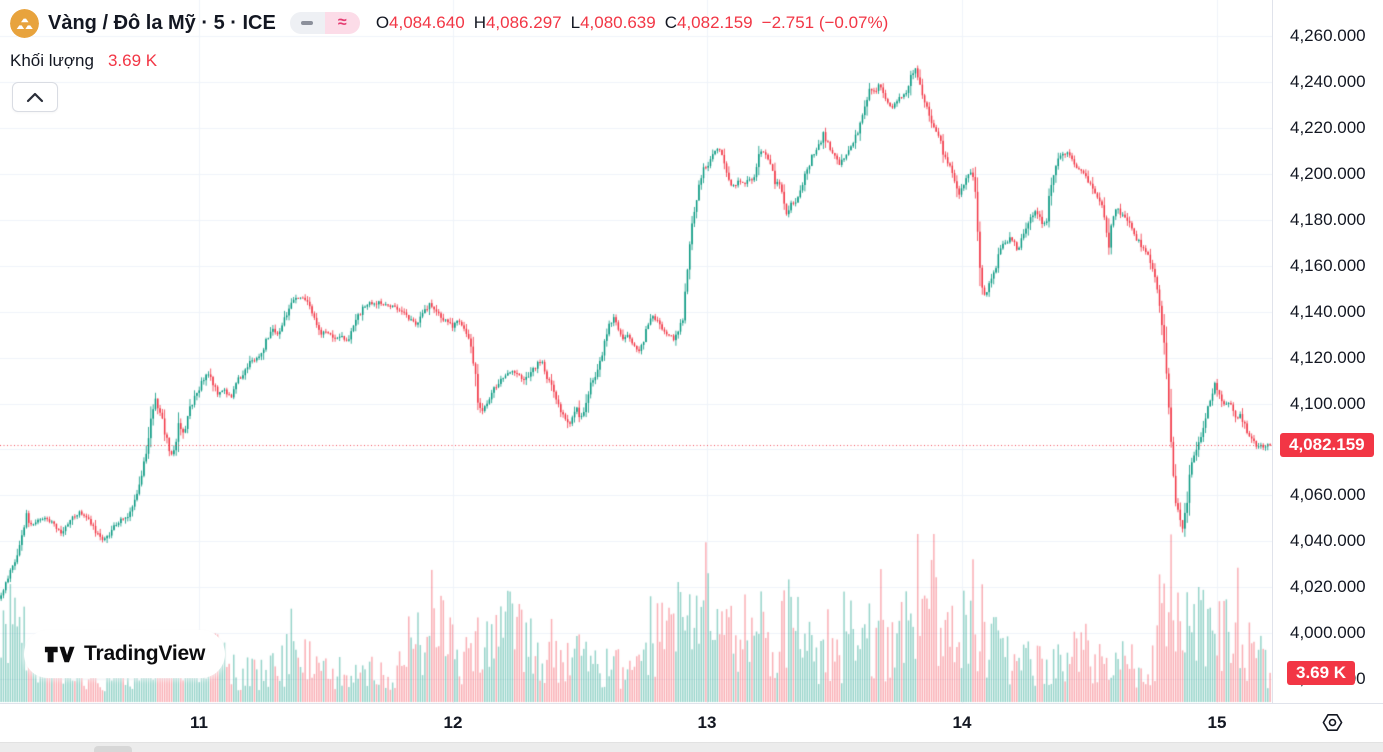 This screenshot has width=1383, height=752. I want to click on open-label: O, so click(382, 22).